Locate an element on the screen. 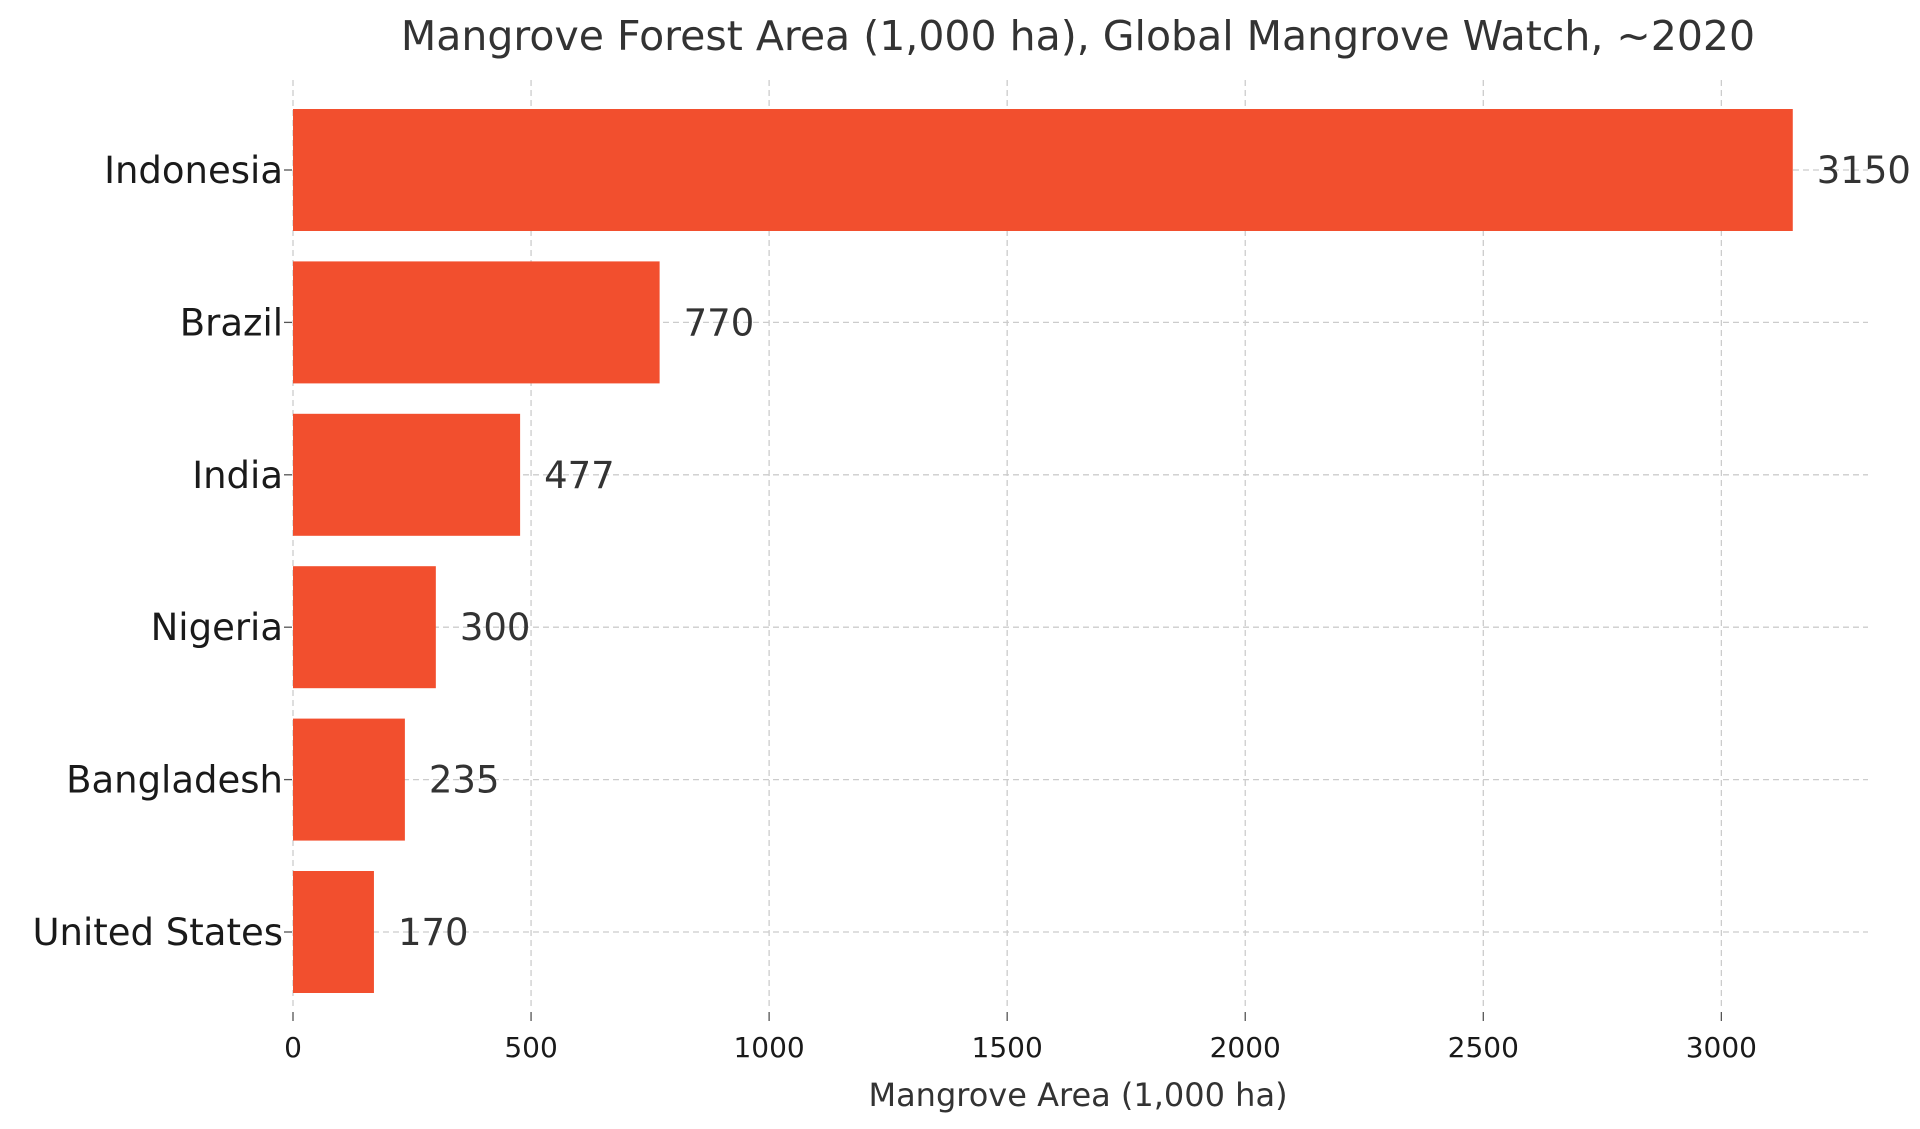 The image size is (1920, 1129). x-tick-label: 500 is located at coordinates (530, 1047).